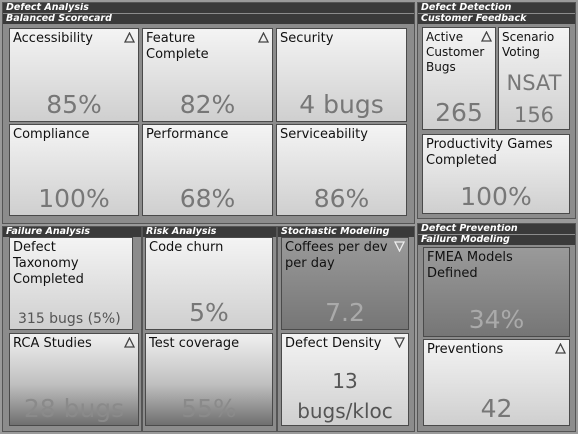  What do you see at coordinates (341, 170) in the screenshot?
I see `serviceability-tile: Serviceability 86%` at bounding box center [341, 170].